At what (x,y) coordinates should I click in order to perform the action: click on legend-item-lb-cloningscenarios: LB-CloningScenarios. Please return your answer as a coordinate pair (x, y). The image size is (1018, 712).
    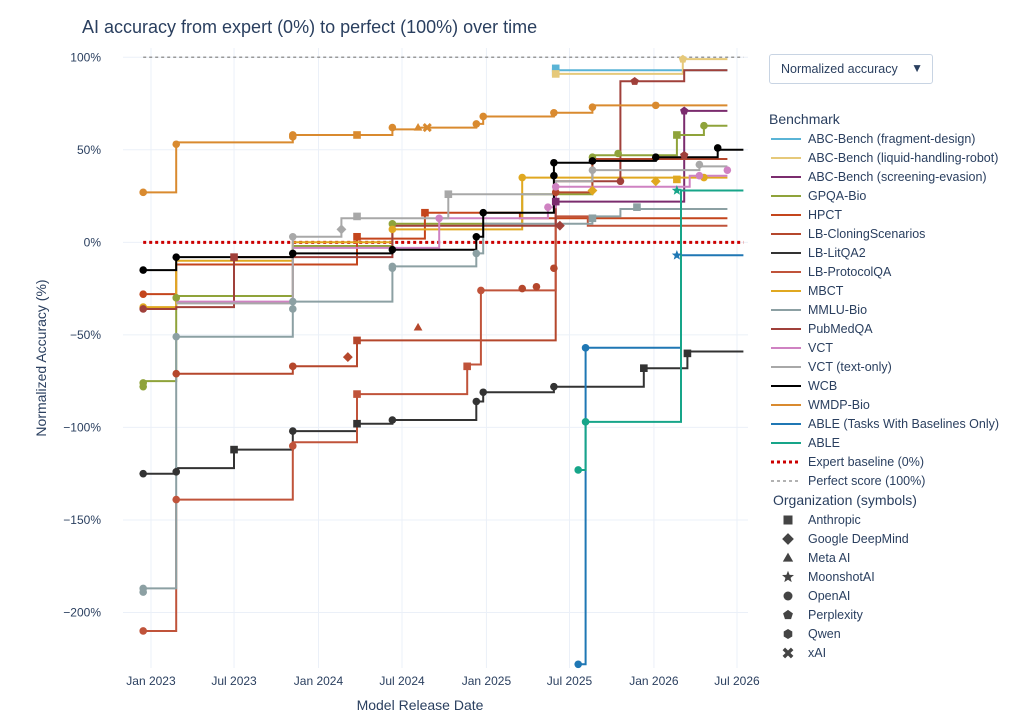
    Looking at the image, I should click on (848, 234).